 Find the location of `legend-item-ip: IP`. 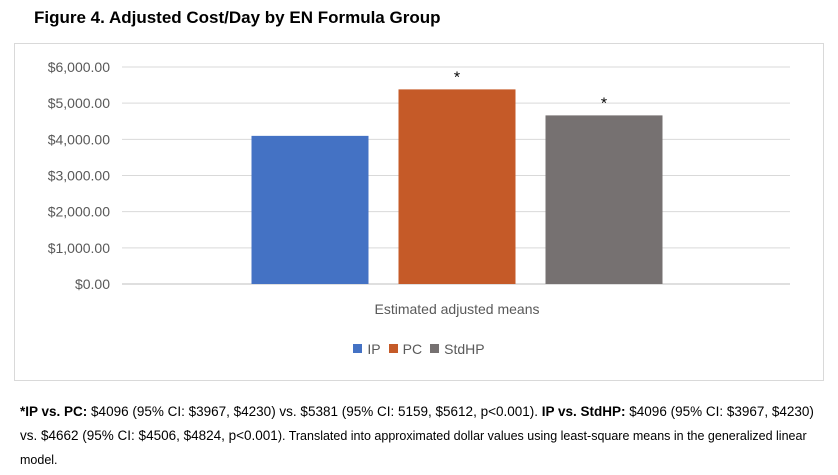

legend-item-ip: IP is located at coordinates (367, 348).